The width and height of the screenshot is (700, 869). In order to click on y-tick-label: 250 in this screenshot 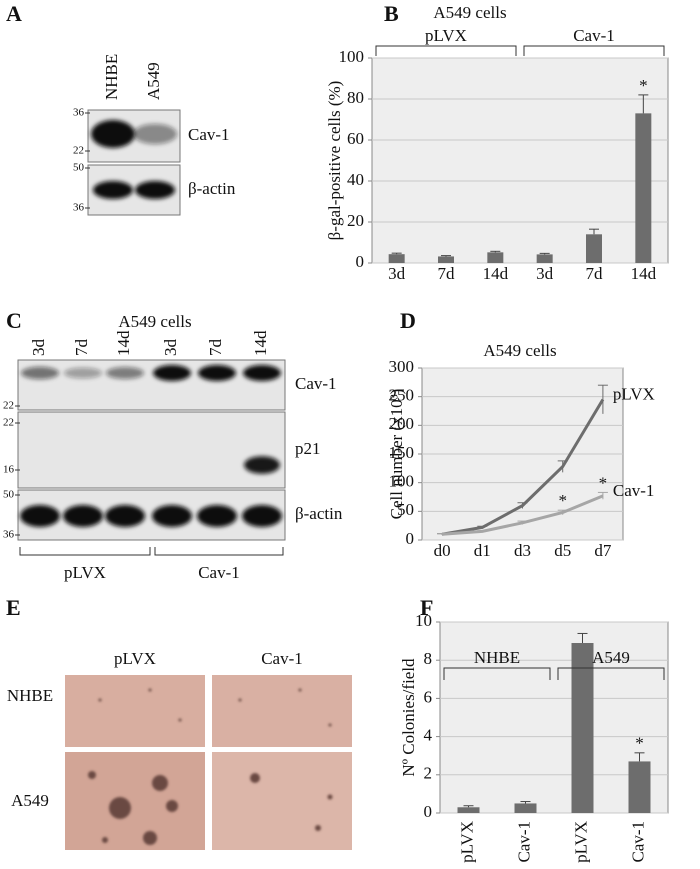, I will do `click(402, 395)`.